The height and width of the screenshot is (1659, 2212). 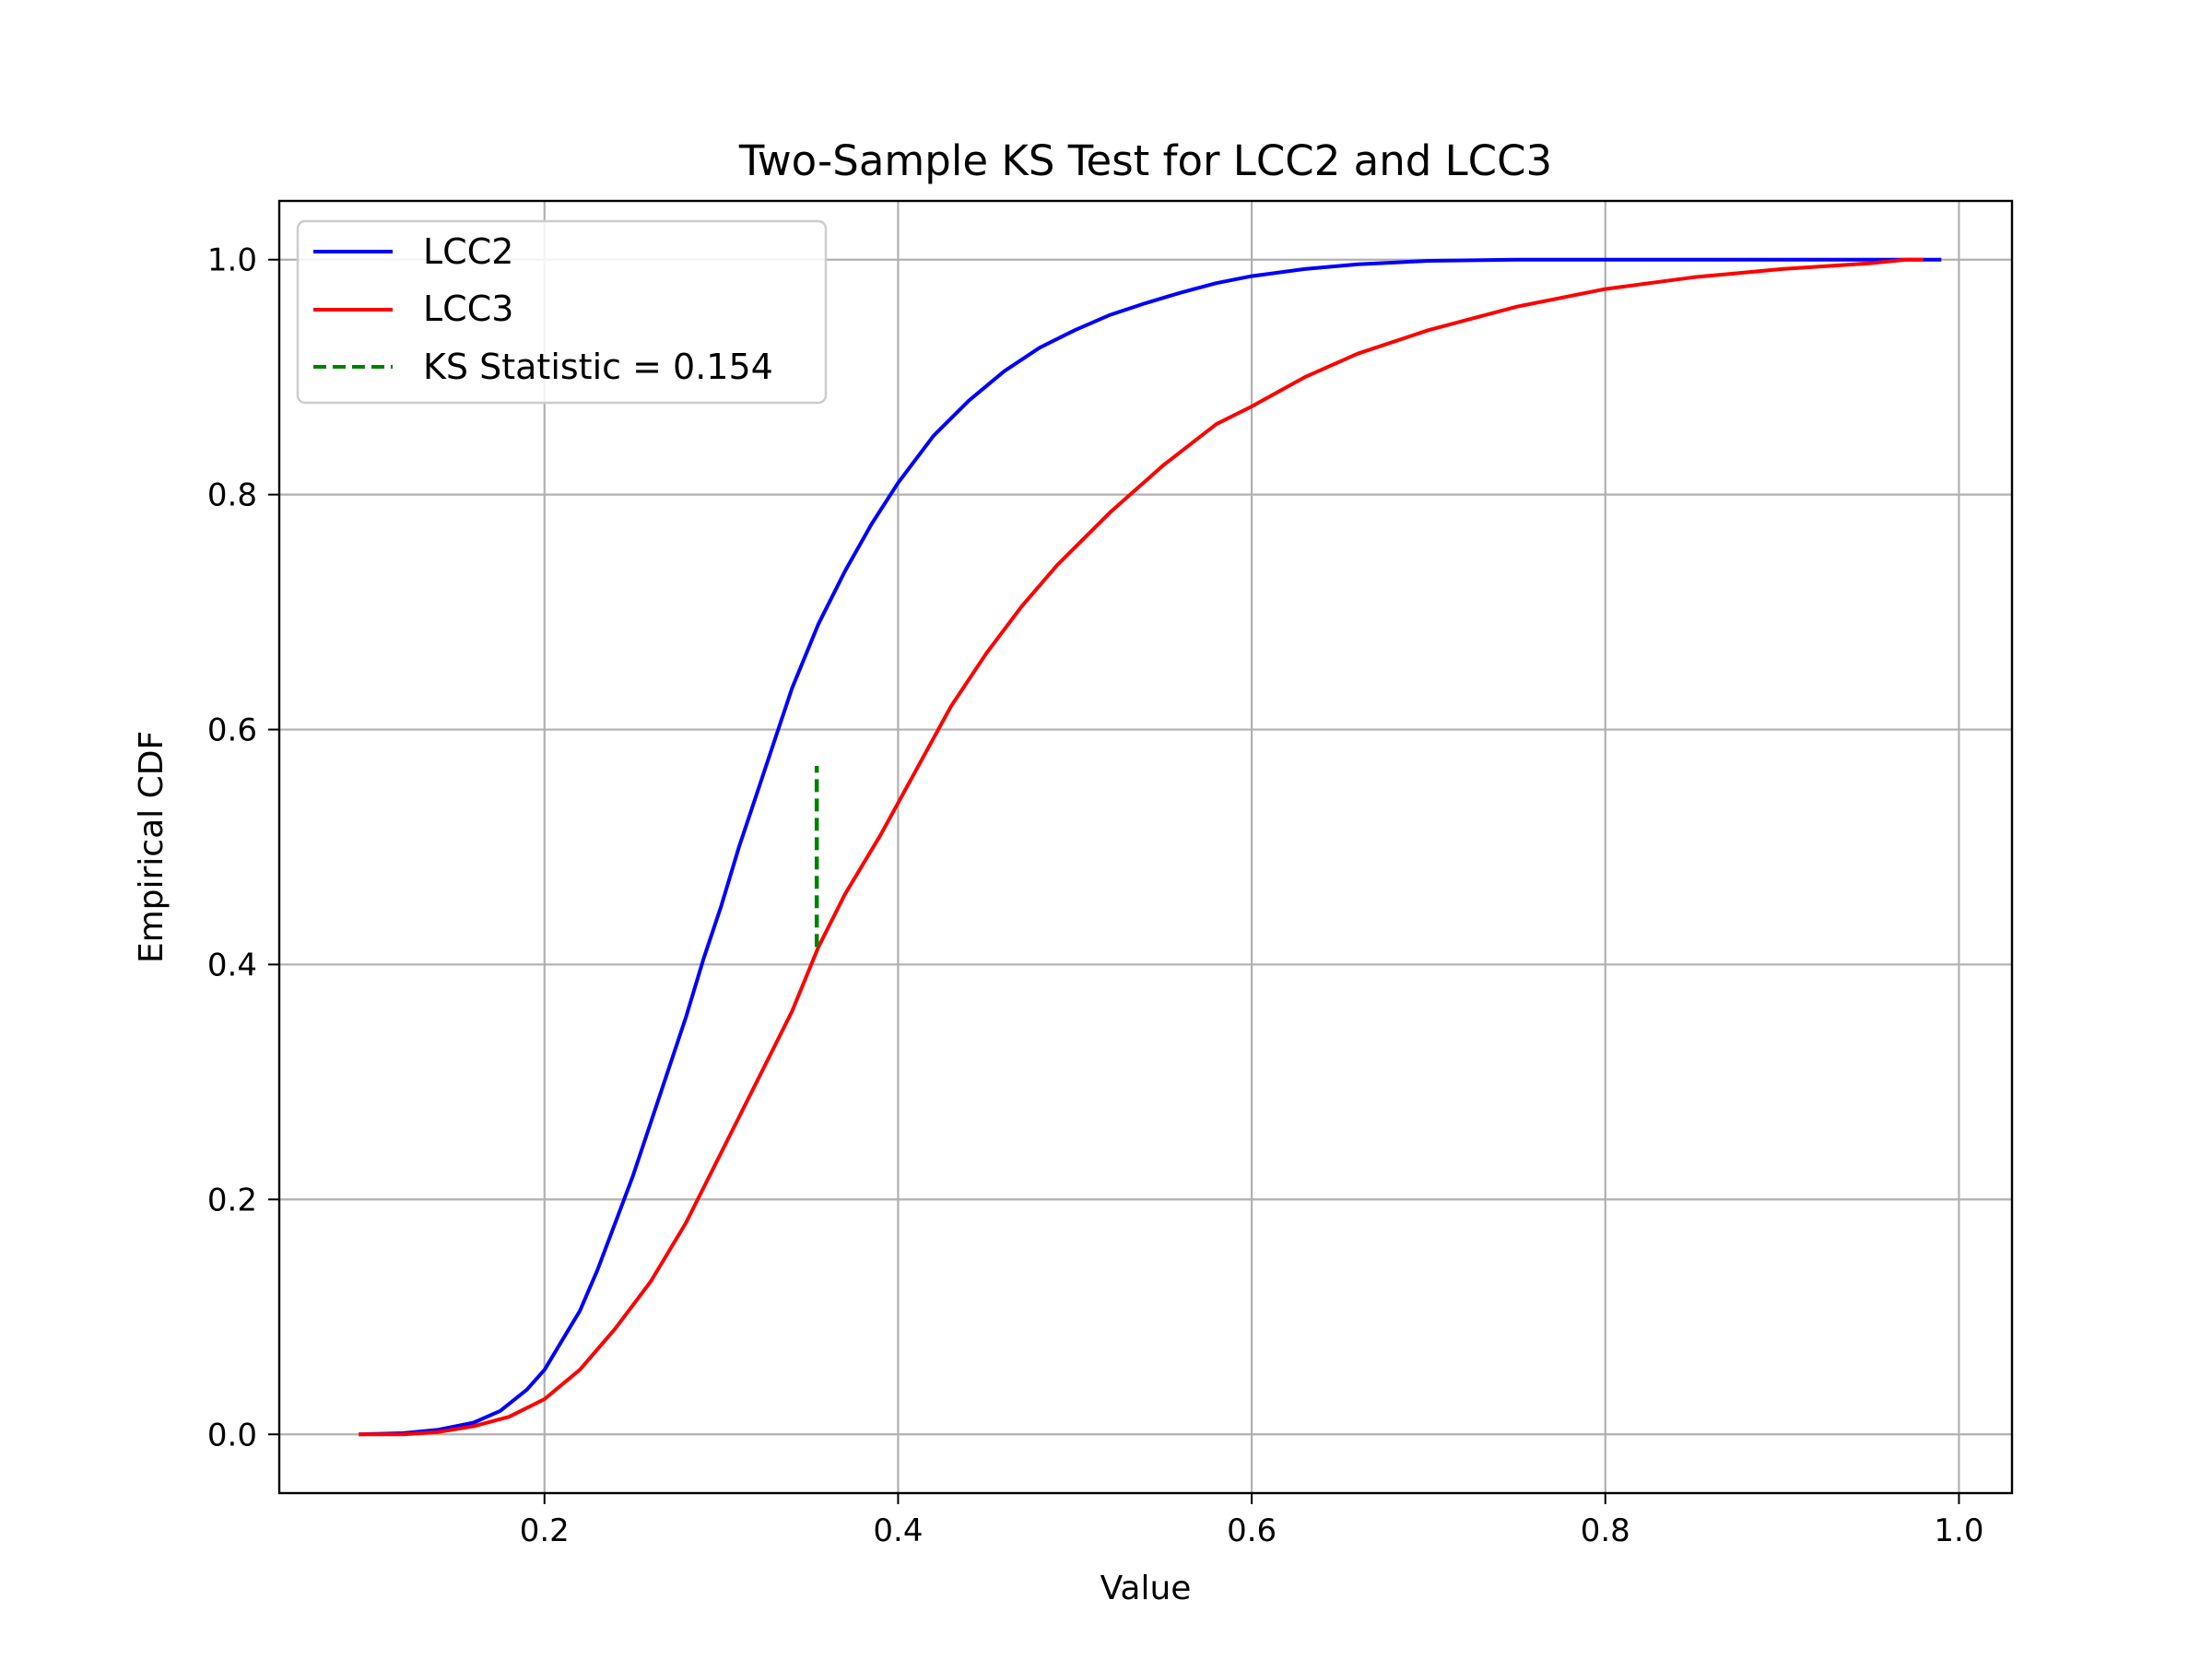 I want to click on x-tick-label: 1.0, so click(x=1958, y=1530).